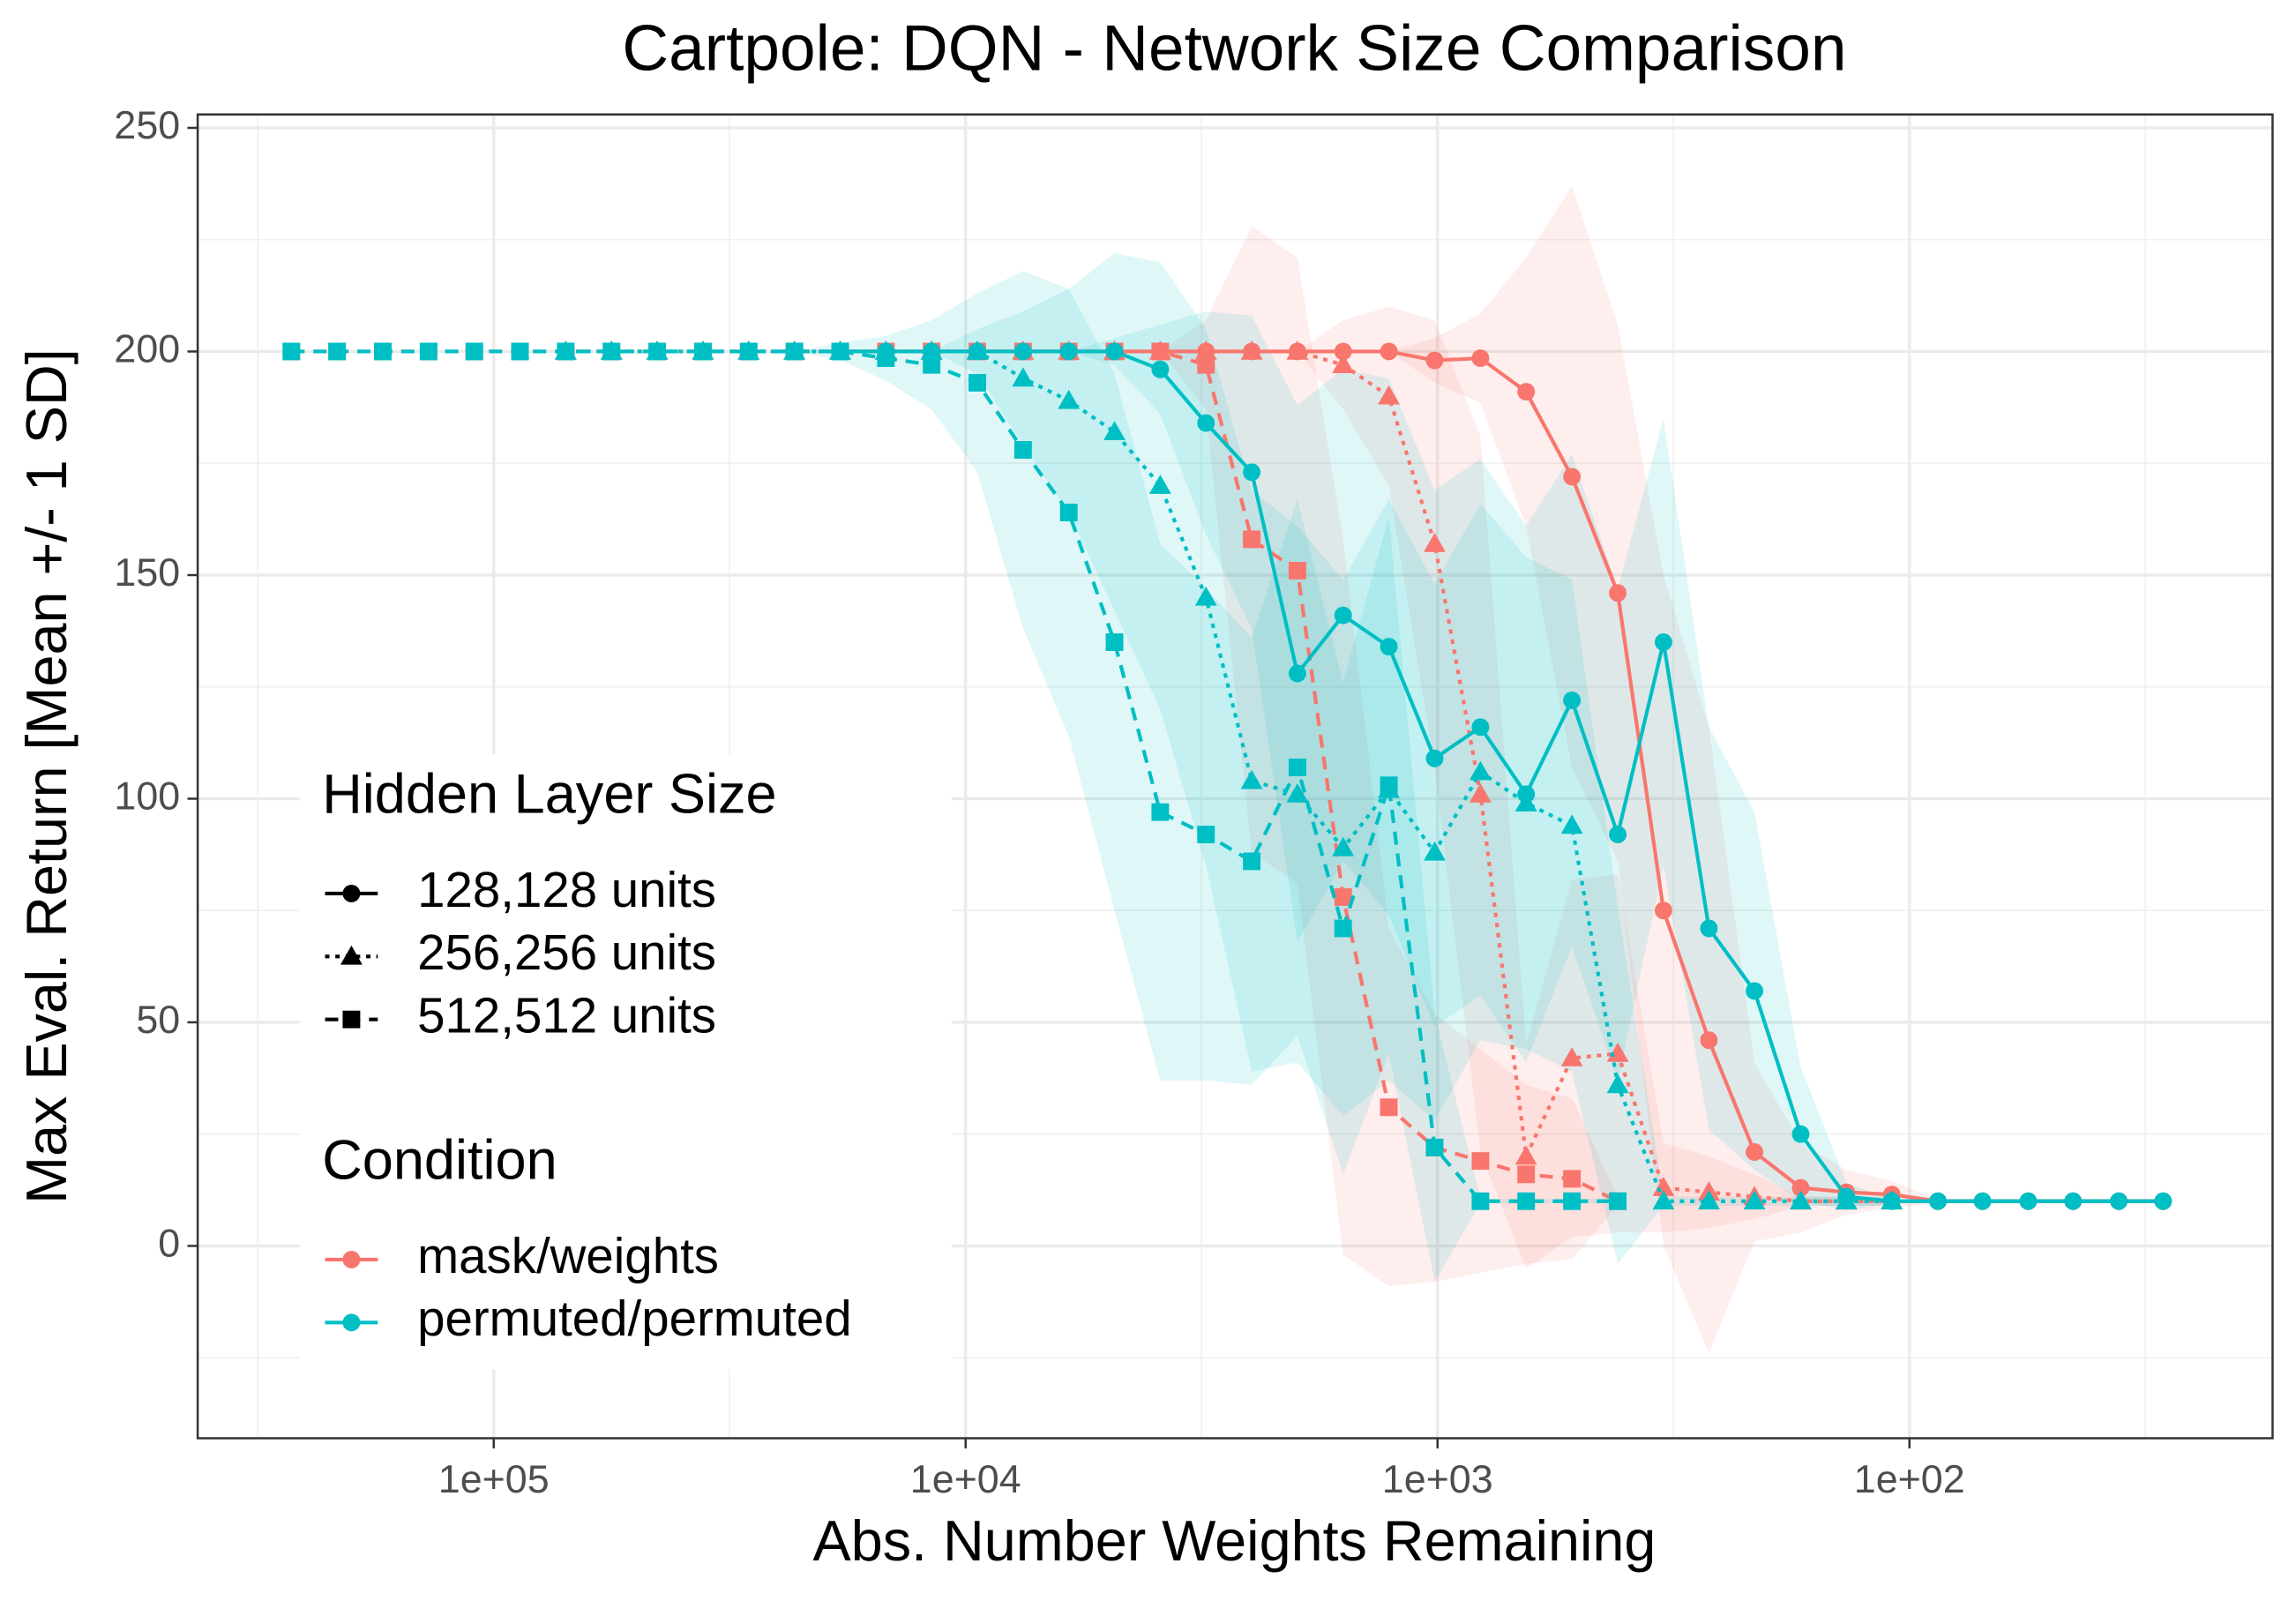 Image resolution: width=2296 pixels, height=1601 pixels. Describe the element at coordinates (439, 1161) in the screenshot. I see `legend-title: Condition` at that location.